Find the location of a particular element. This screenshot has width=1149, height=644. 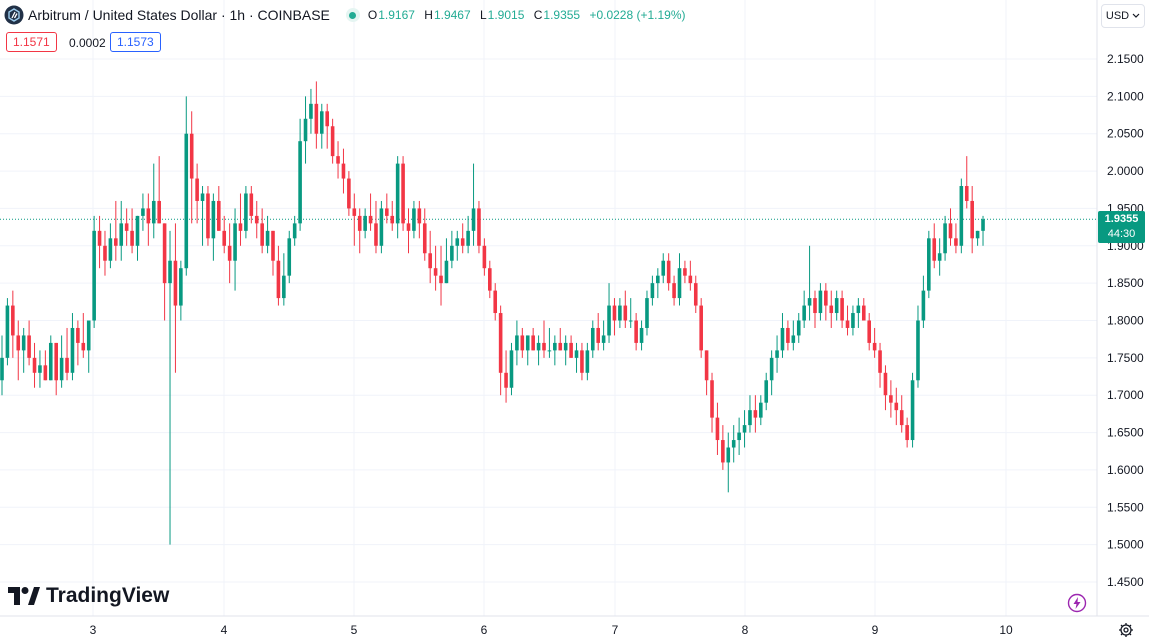

y-tick-label: 1.4500 is located at coordinates (1125, 582).